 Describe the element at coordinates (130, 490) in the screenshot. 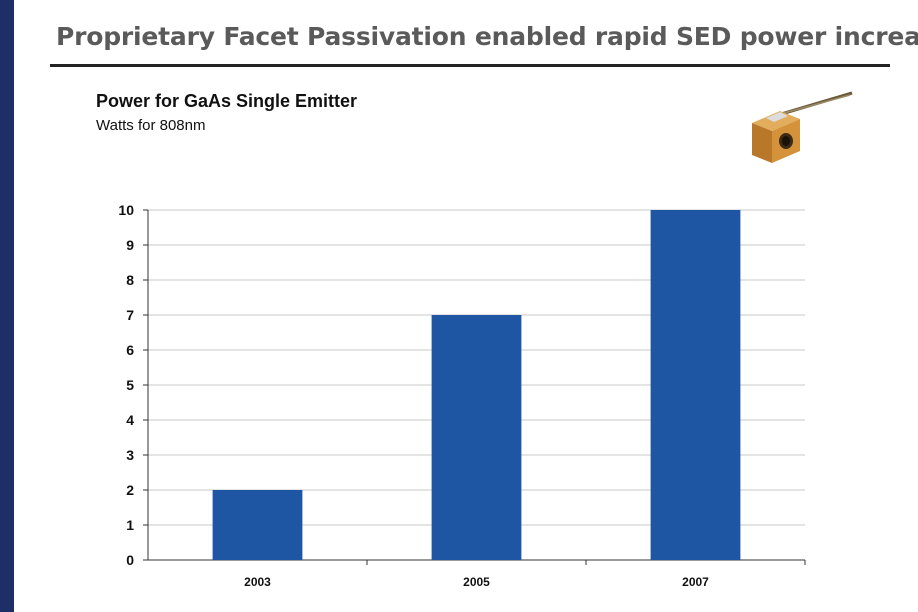

I see `y-tick-label: 2` at that location.